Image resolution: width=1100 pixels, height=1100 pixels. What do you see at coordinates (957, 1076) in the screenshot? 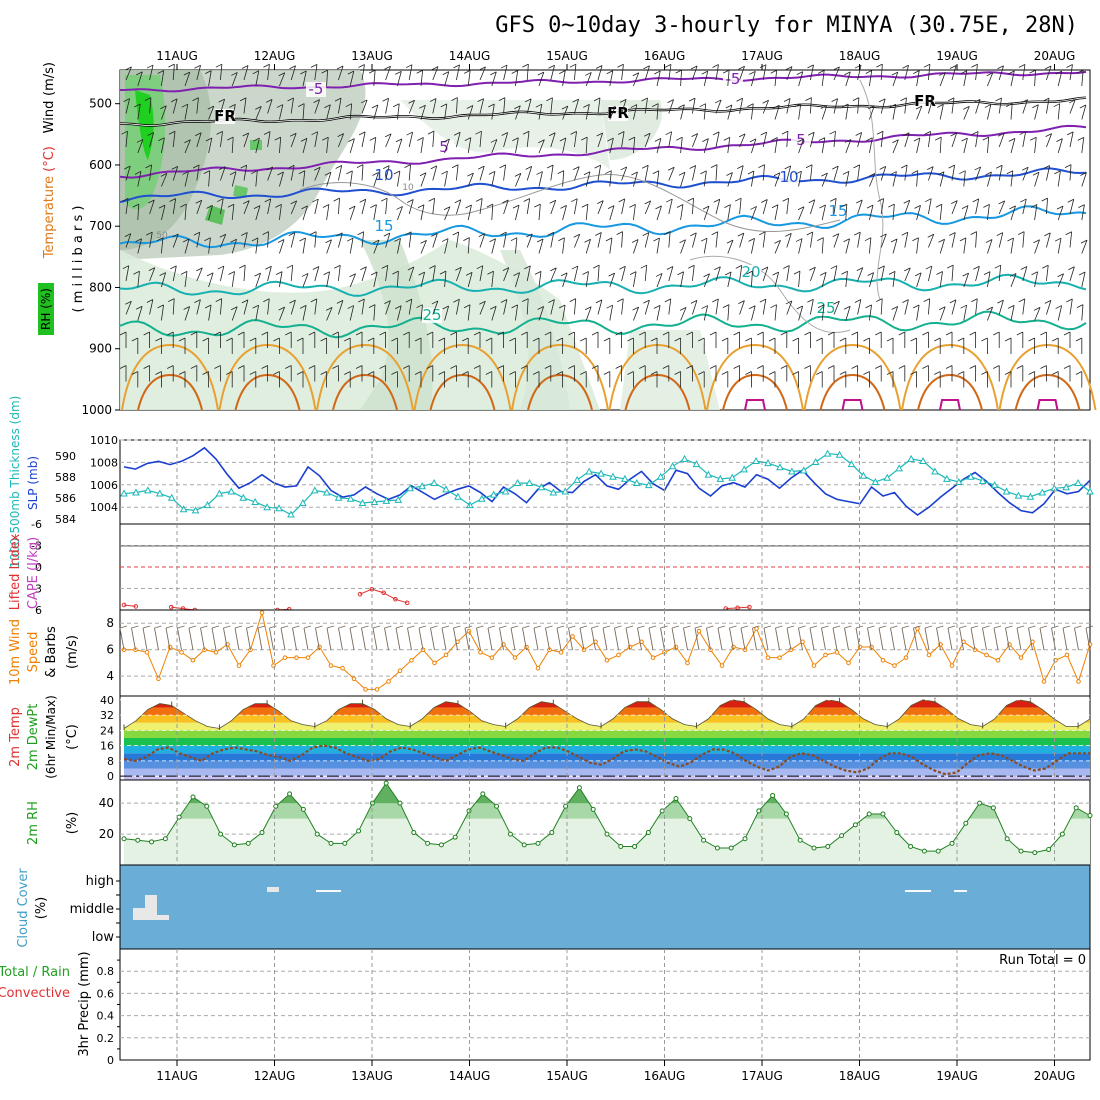
I see `date-label-bottom: 19AUG` at bounding box center [957, 1076].